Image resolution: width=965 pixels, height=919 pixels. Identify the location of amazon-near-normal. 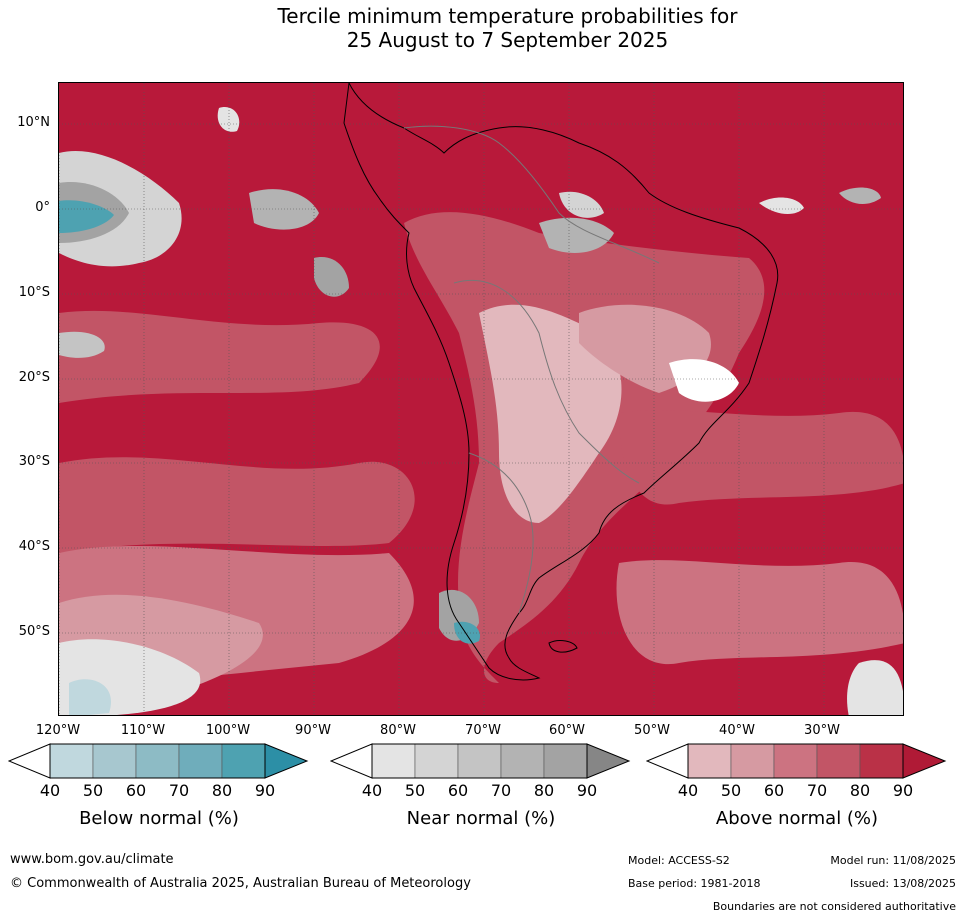
(576, 235).